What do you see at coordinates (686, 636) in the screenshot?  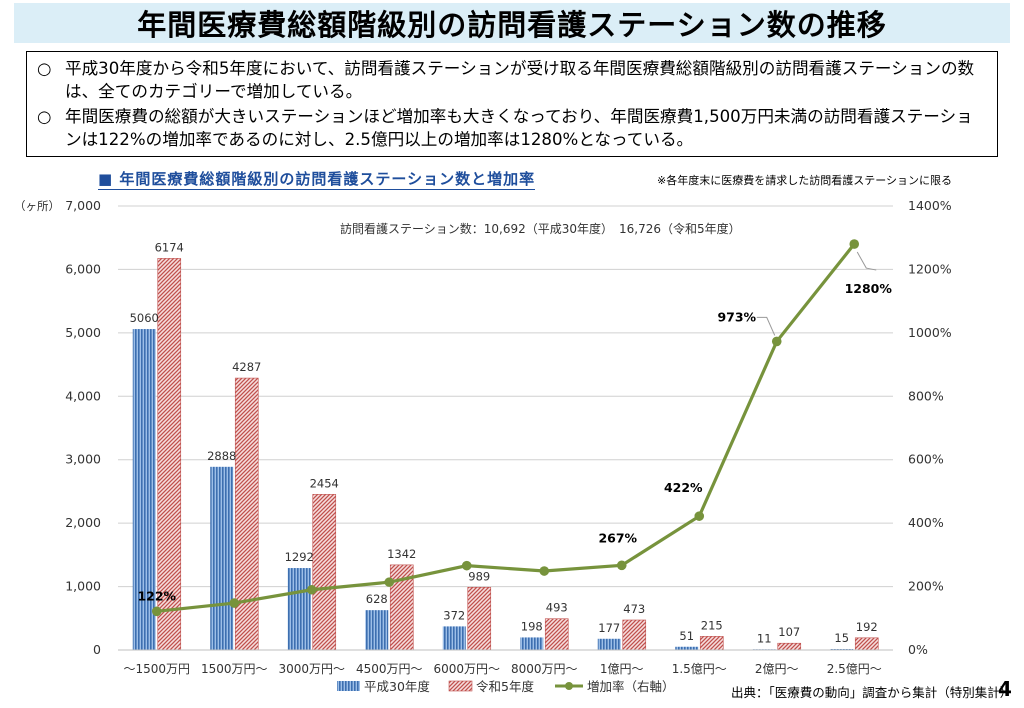 I see `bar-value-label: 51` at bounding box center [686, 636].